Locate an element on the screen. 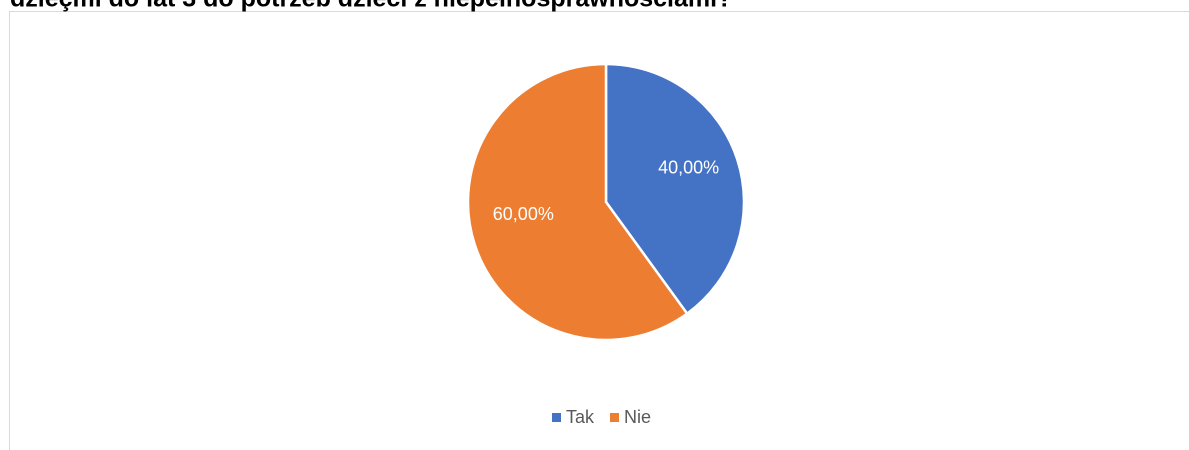  data-label: 40,00% is located at coordinates (688, 167).